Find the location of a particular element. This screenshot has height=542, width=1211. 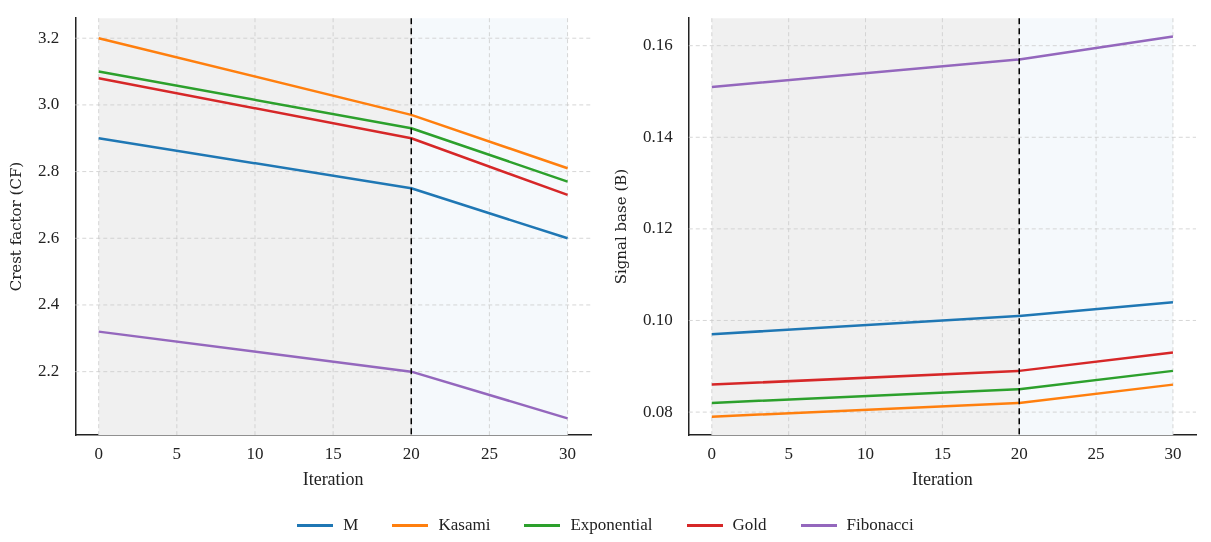

y-axis-title: Signal base (B) is located at coordinates (620, 226).